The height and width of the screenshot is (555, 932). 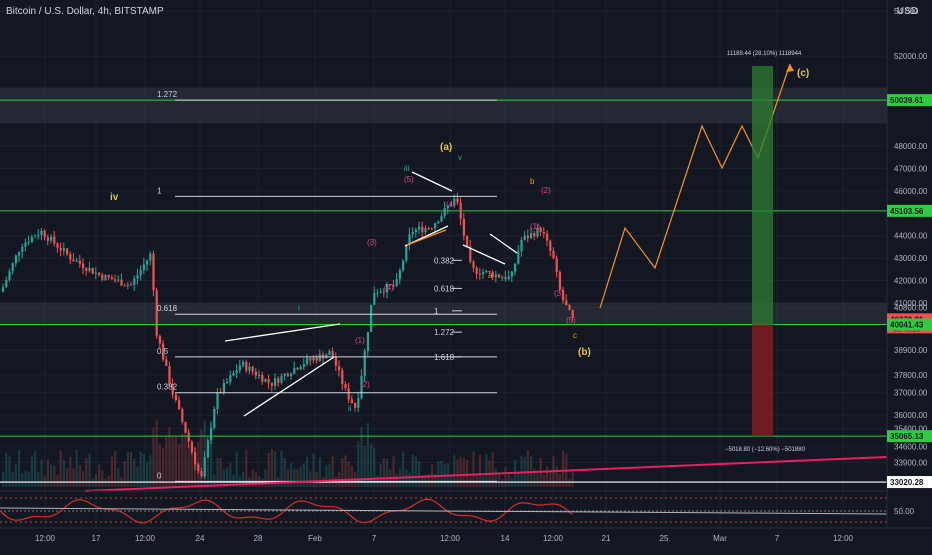 I want to click on price-tick-label: 37000.00, so click(x=911, y=393).